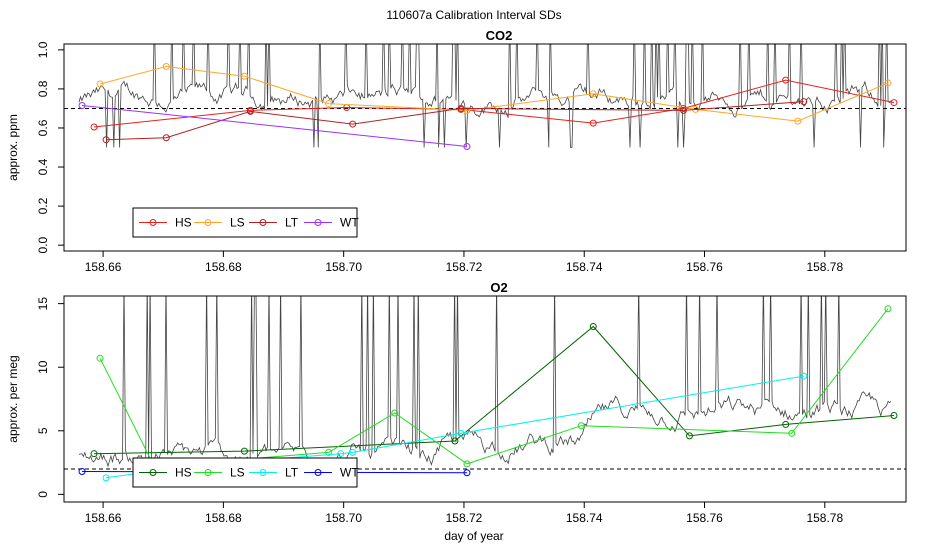 The width and height of the screenshot is (950, 550). What do you see at coordinates (498, 287) in the screenshot?
I see `o2-panel-title: O2` at bounding box center [498, 287].